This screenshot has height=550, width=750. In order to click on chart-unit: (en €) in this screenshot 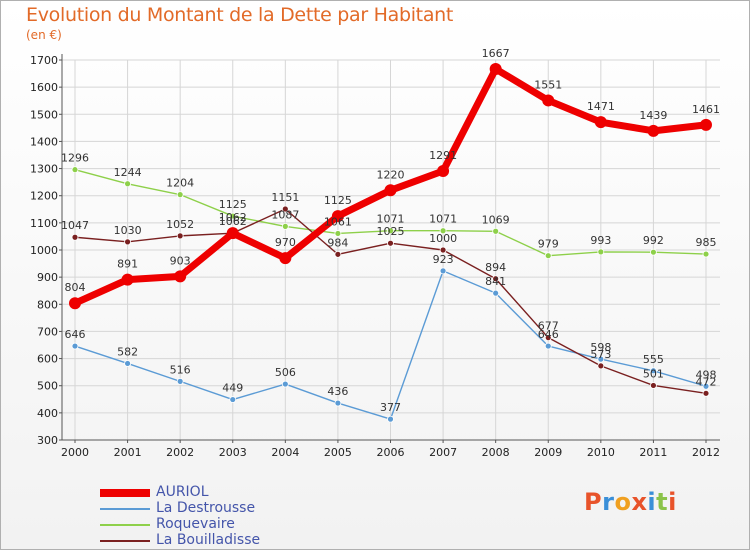, I will do `click(44, 35)`.